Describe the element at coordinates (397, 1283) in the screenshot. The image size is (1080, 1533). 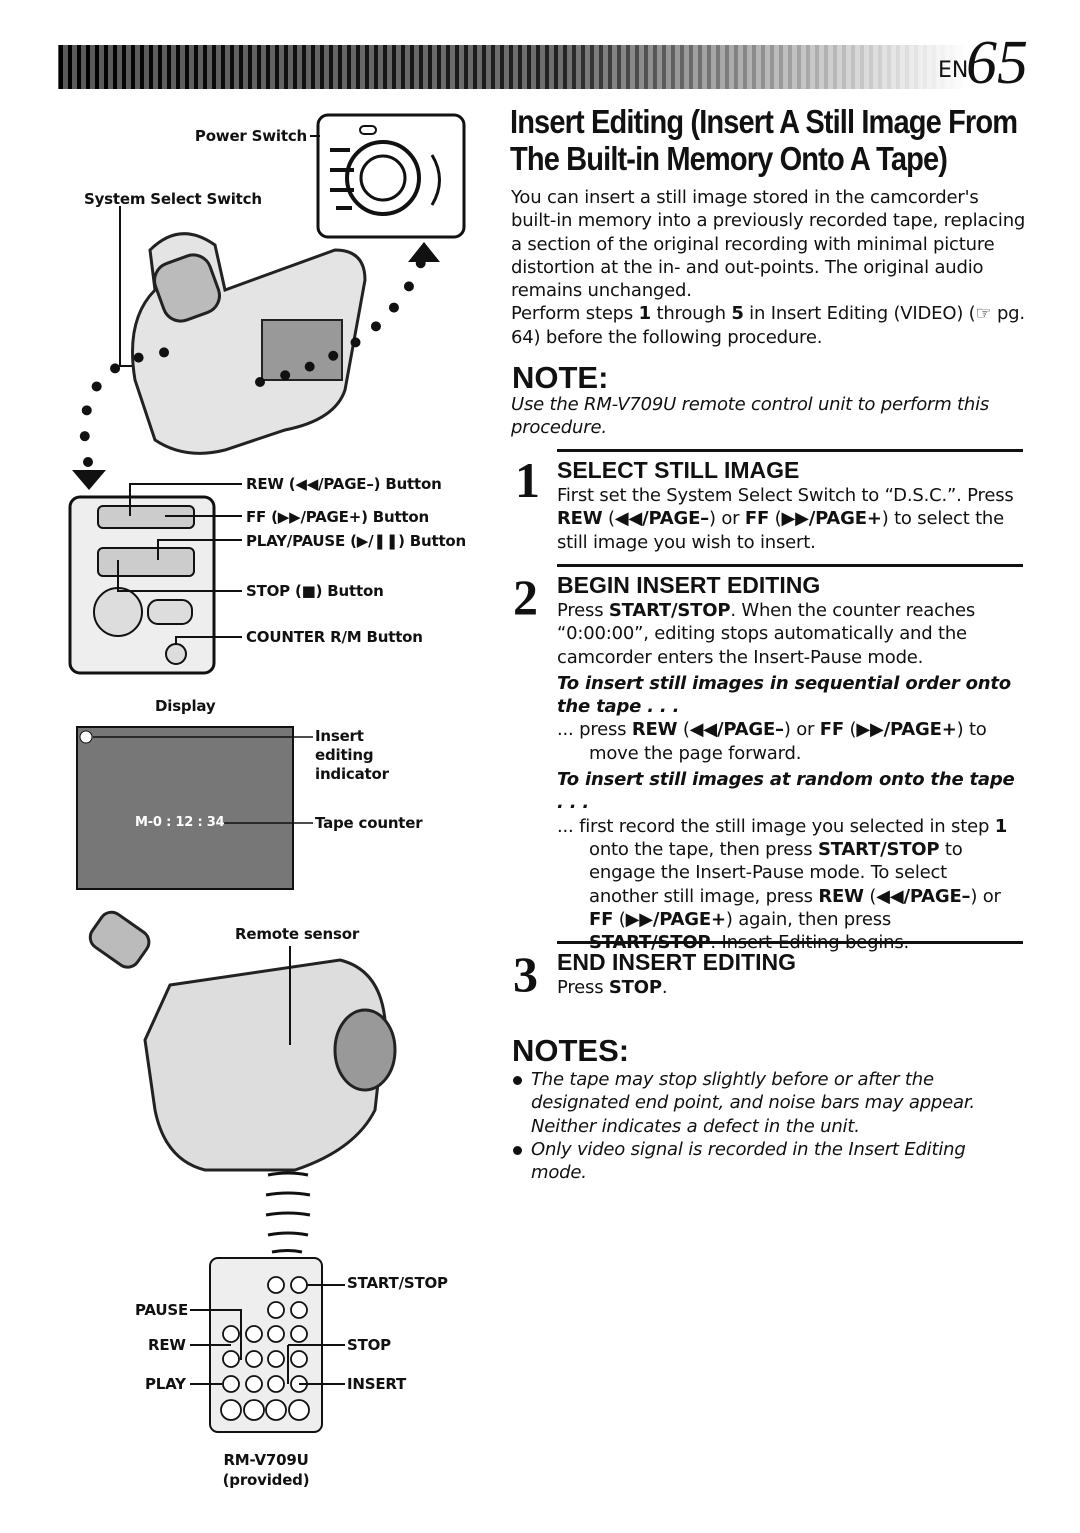
I see `label: START/STOP` at that location.